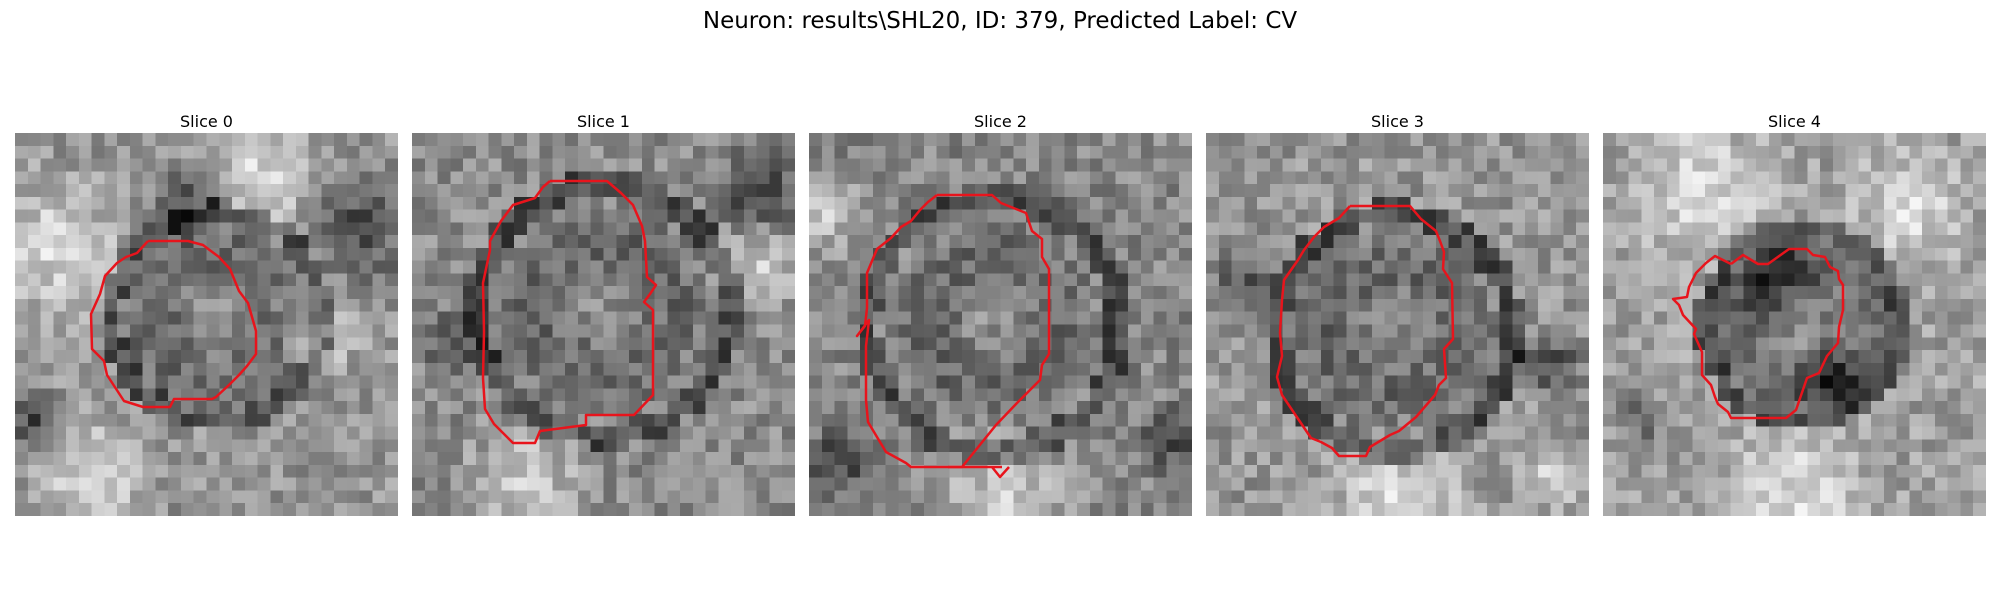  What do you see at coordinates (603, 121) in the screenshot?
I see `slice-title: Slice 1` at bounding box center [603, 121].